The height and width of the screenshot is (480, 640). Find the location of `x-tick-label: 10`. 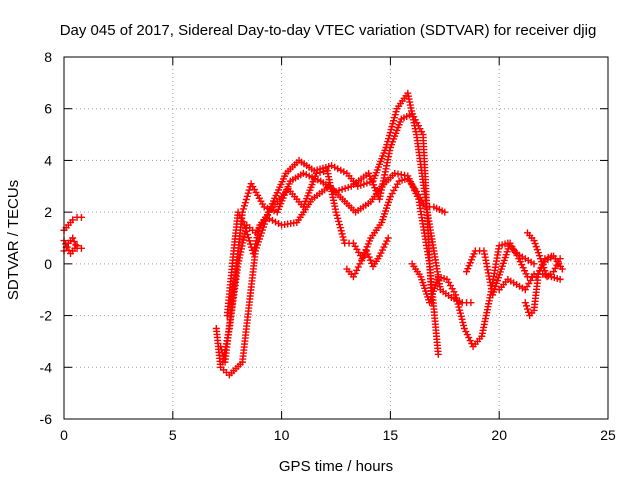

x-tick-label: 10 is located at coordinates (282, 435).